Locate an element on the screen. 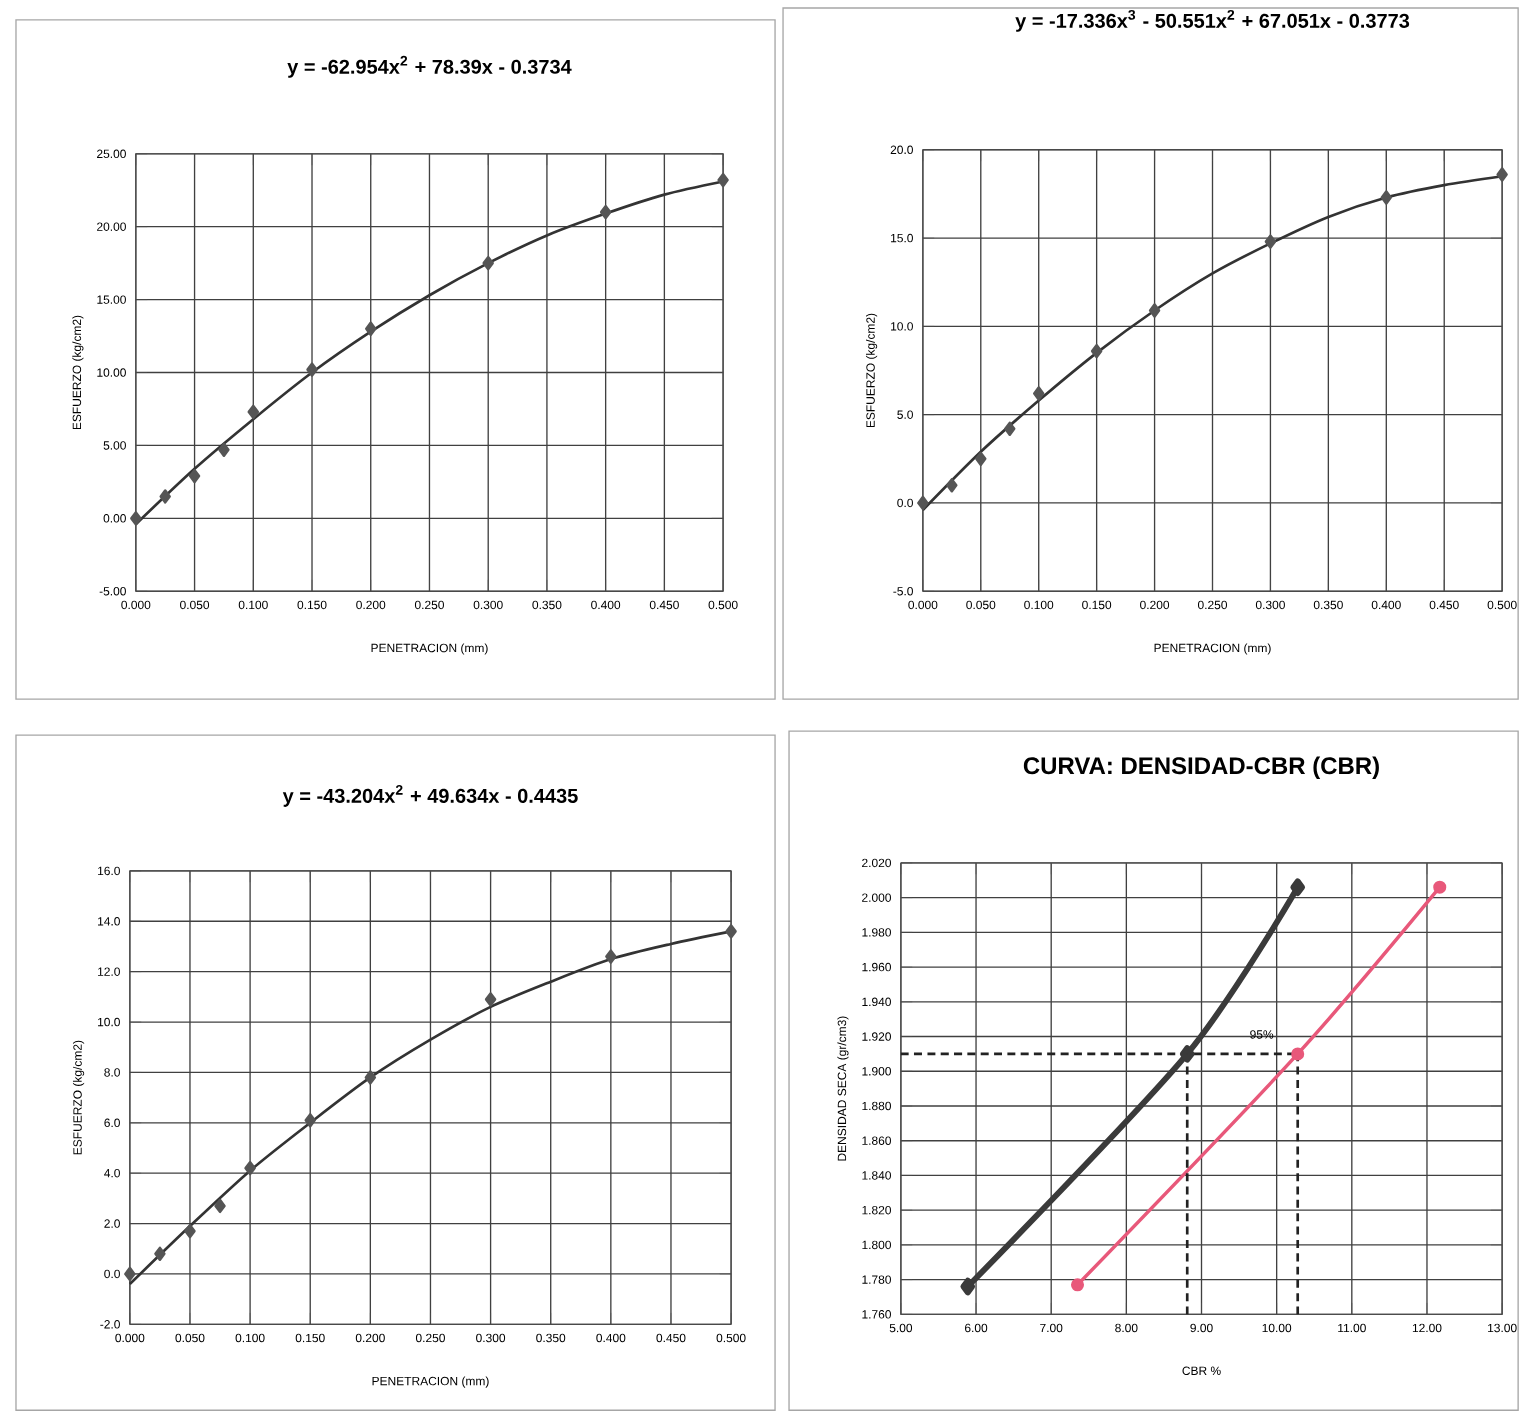  chart-title: y = -17.336x$^{3}$ - 50.551x$^{2}$ + 67.051x - 0.3773 is located at coordinates (1212, 20).